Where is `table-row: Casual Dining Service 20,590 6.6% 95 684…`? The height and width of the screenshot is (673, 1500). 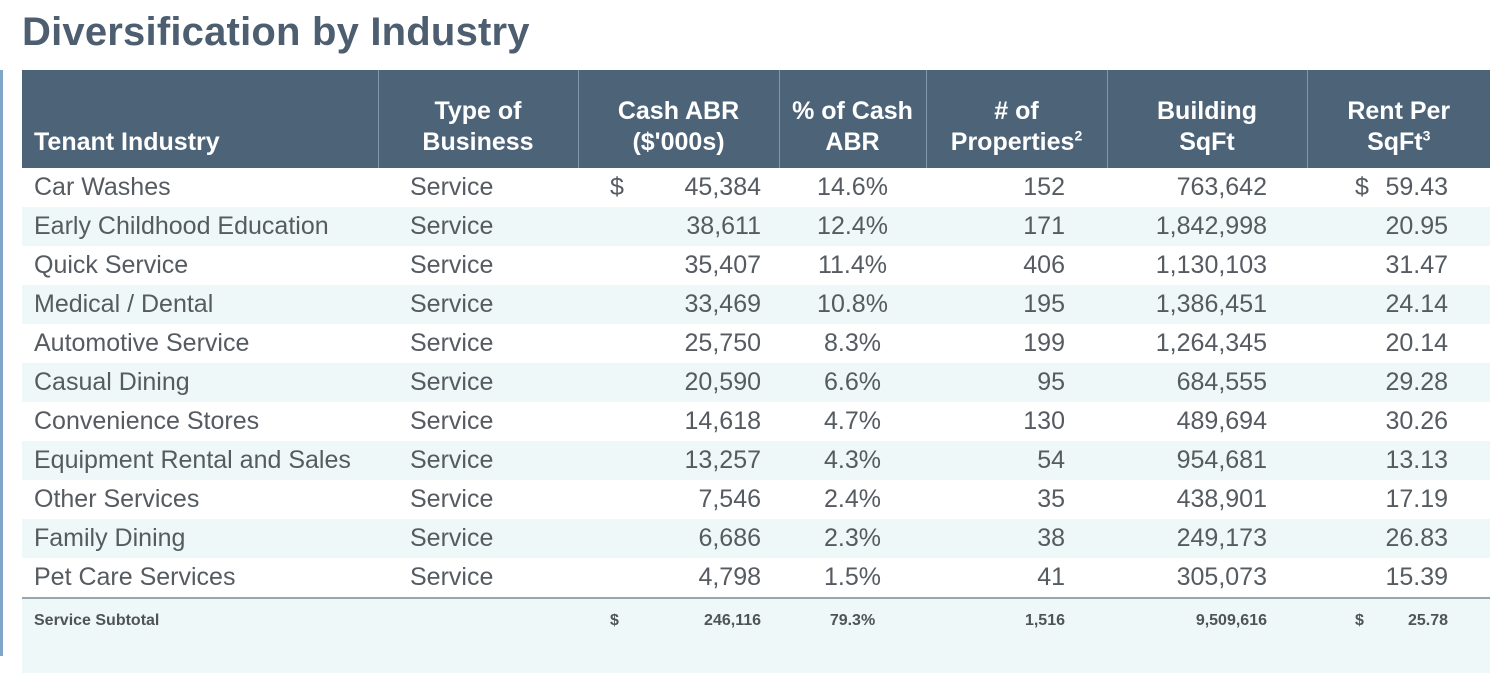
table-row: Casual Dining Service 20,590 6.6% 95 684… is located at coordinates (756, 382).